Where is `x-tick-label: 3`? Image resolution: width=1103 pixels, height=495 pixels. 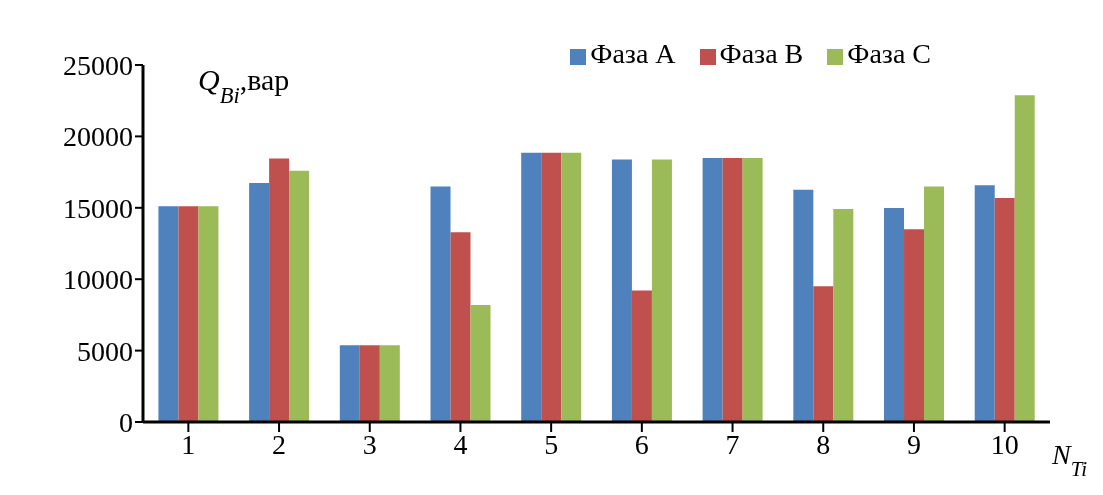 x-tick-label: 3 is located at coordinates (369, 444).